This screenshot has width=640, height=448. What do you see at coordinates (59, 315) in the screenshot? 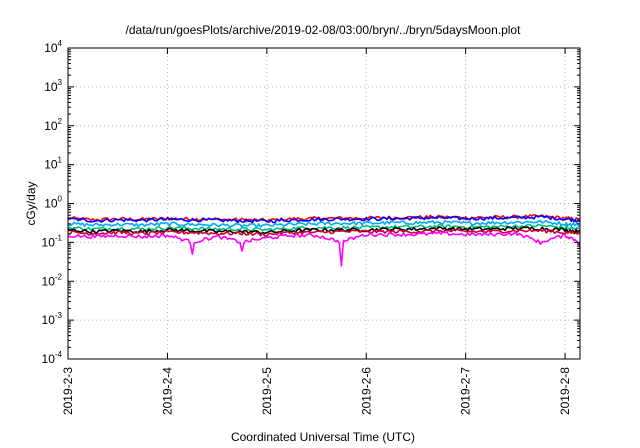
I see `y-tick-exponent: -3` at bounding box center [59, 315].